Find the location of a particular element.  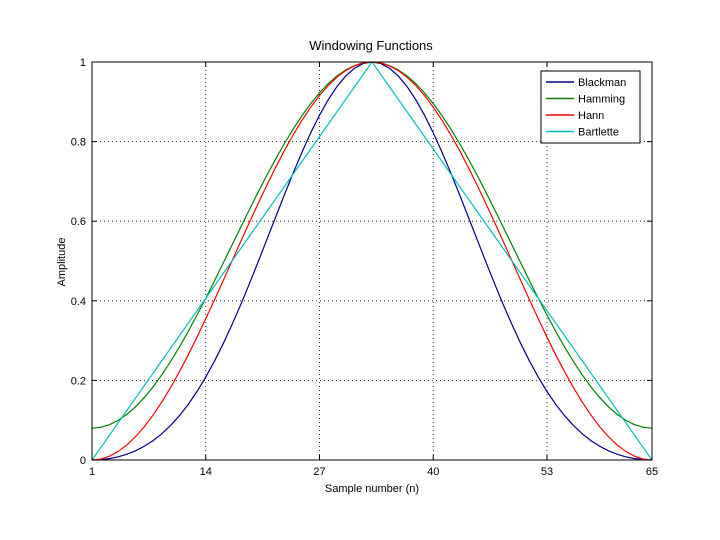

x-tick-label: 65 is located at coordinates (652, 472).